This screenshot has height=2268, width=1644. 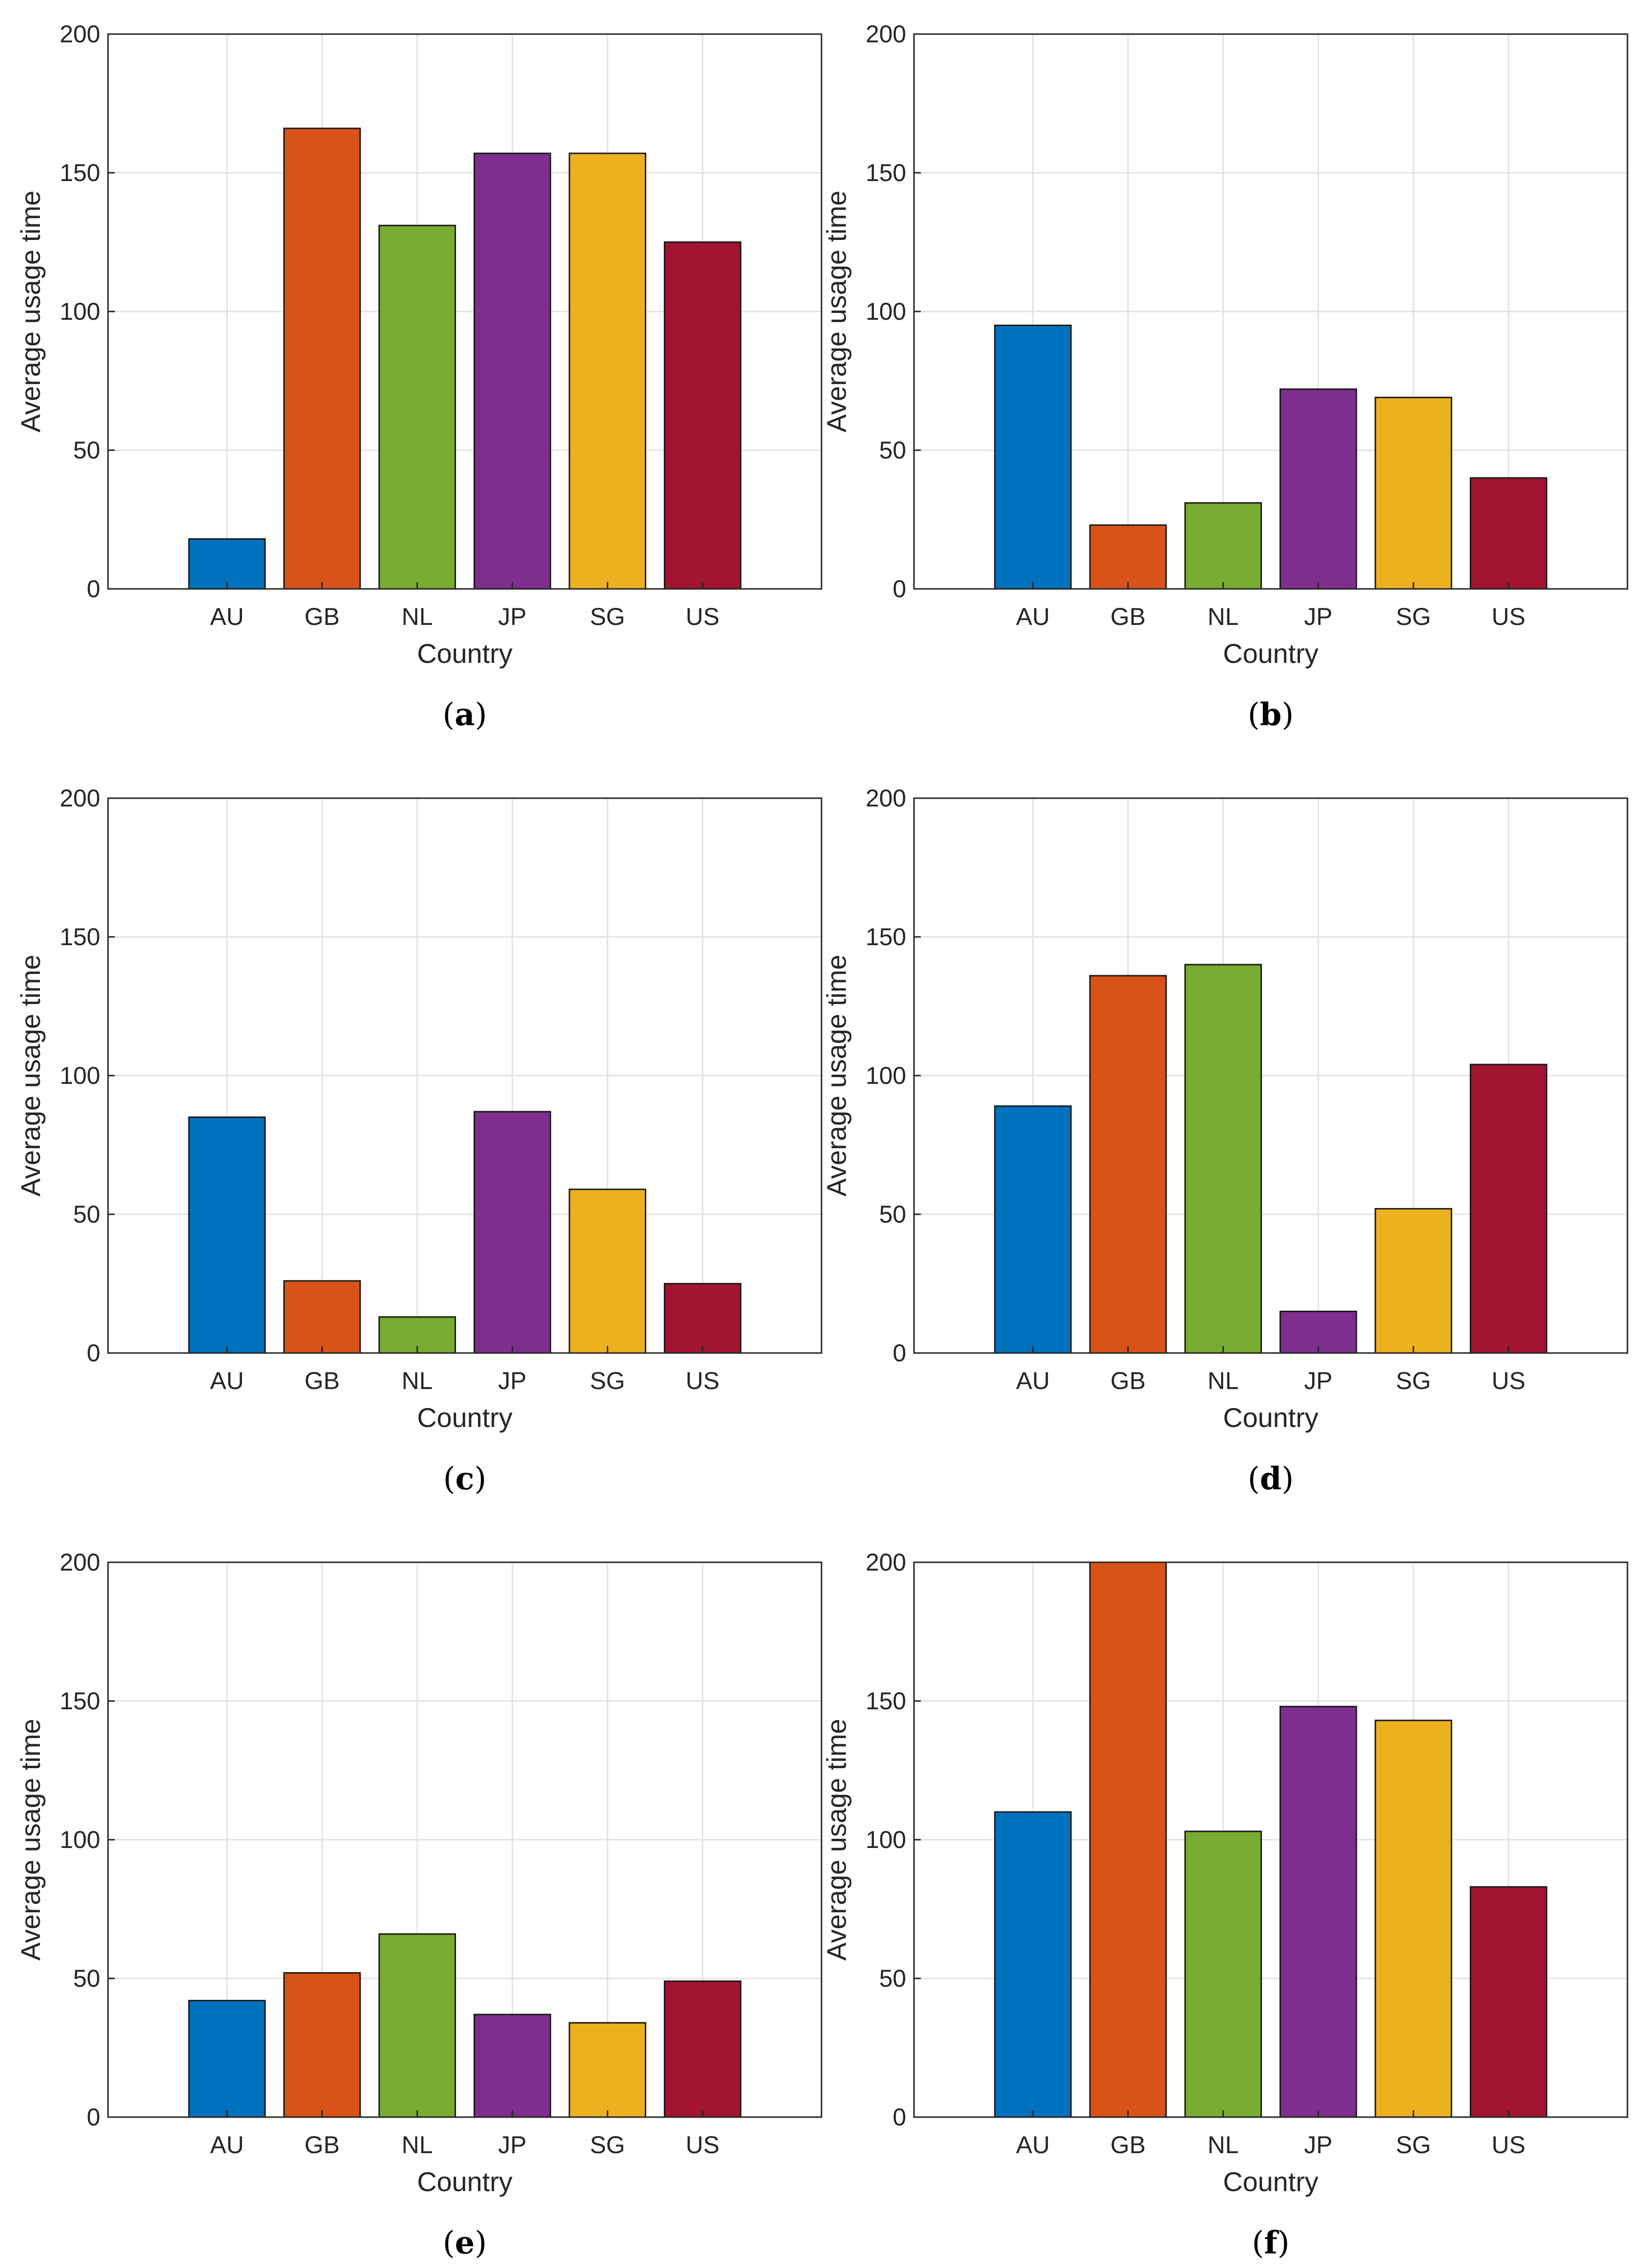 I want to click on panel-caption: (d), so click(x=1271, y=1479).